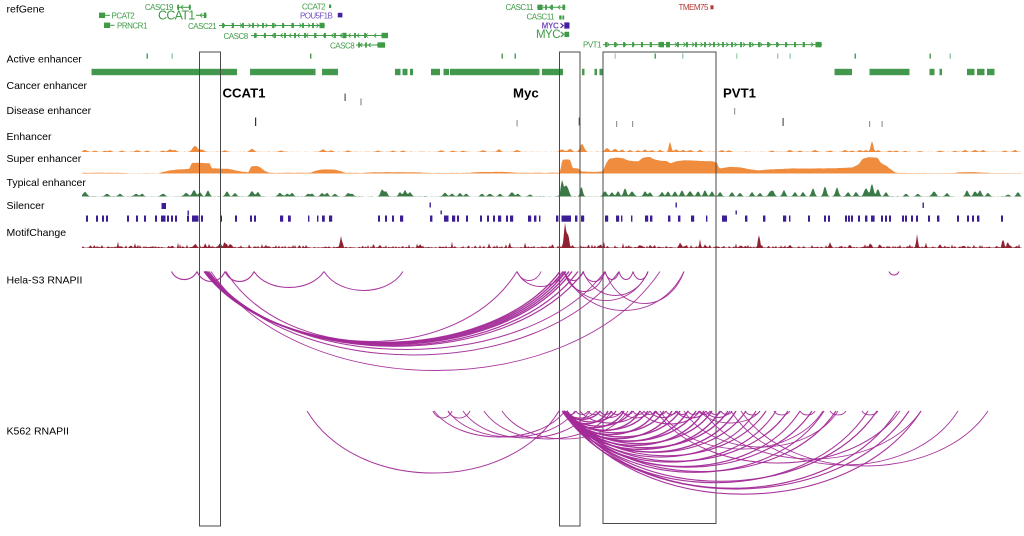 The width and height of the screenshot is (1024, 536). I want to click on svg-text: TMEM75, so click(694, 7).